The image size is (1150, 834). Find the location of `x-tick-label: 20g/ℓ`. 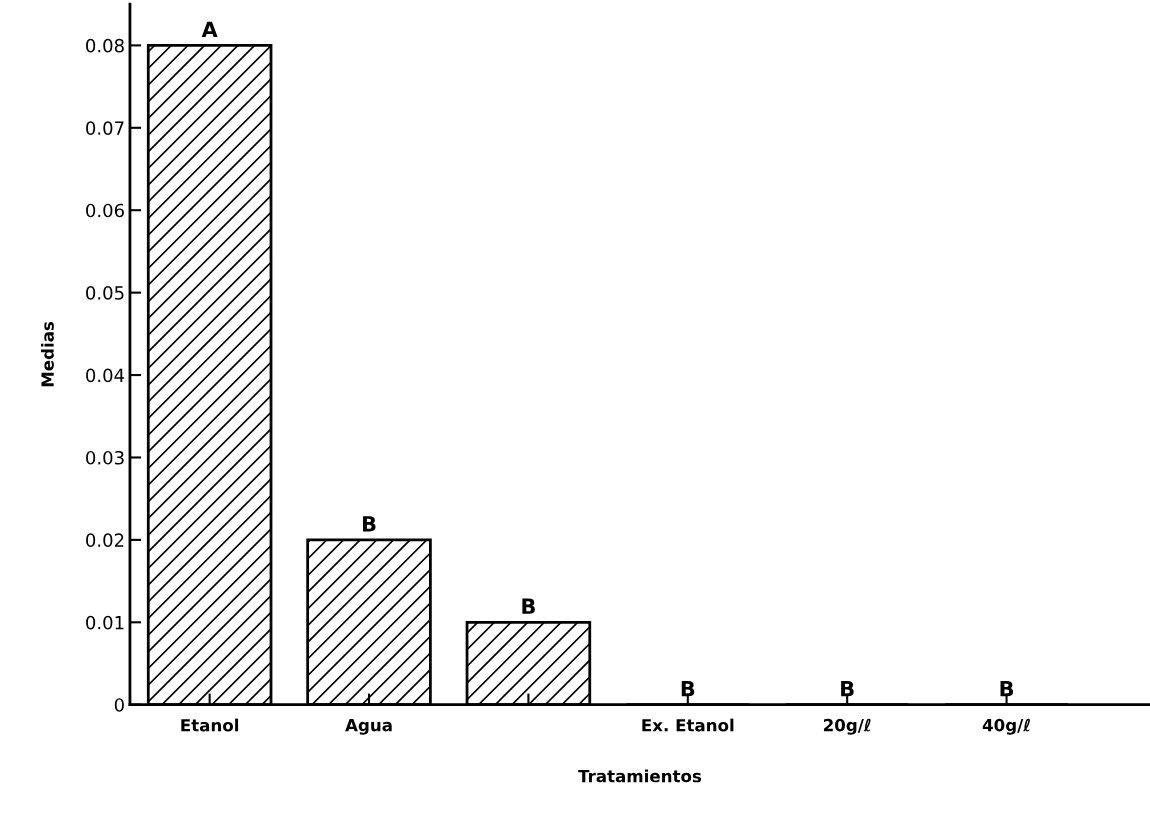

x-tick-label: 20g/ℓ is located at coordinates (847, 726).